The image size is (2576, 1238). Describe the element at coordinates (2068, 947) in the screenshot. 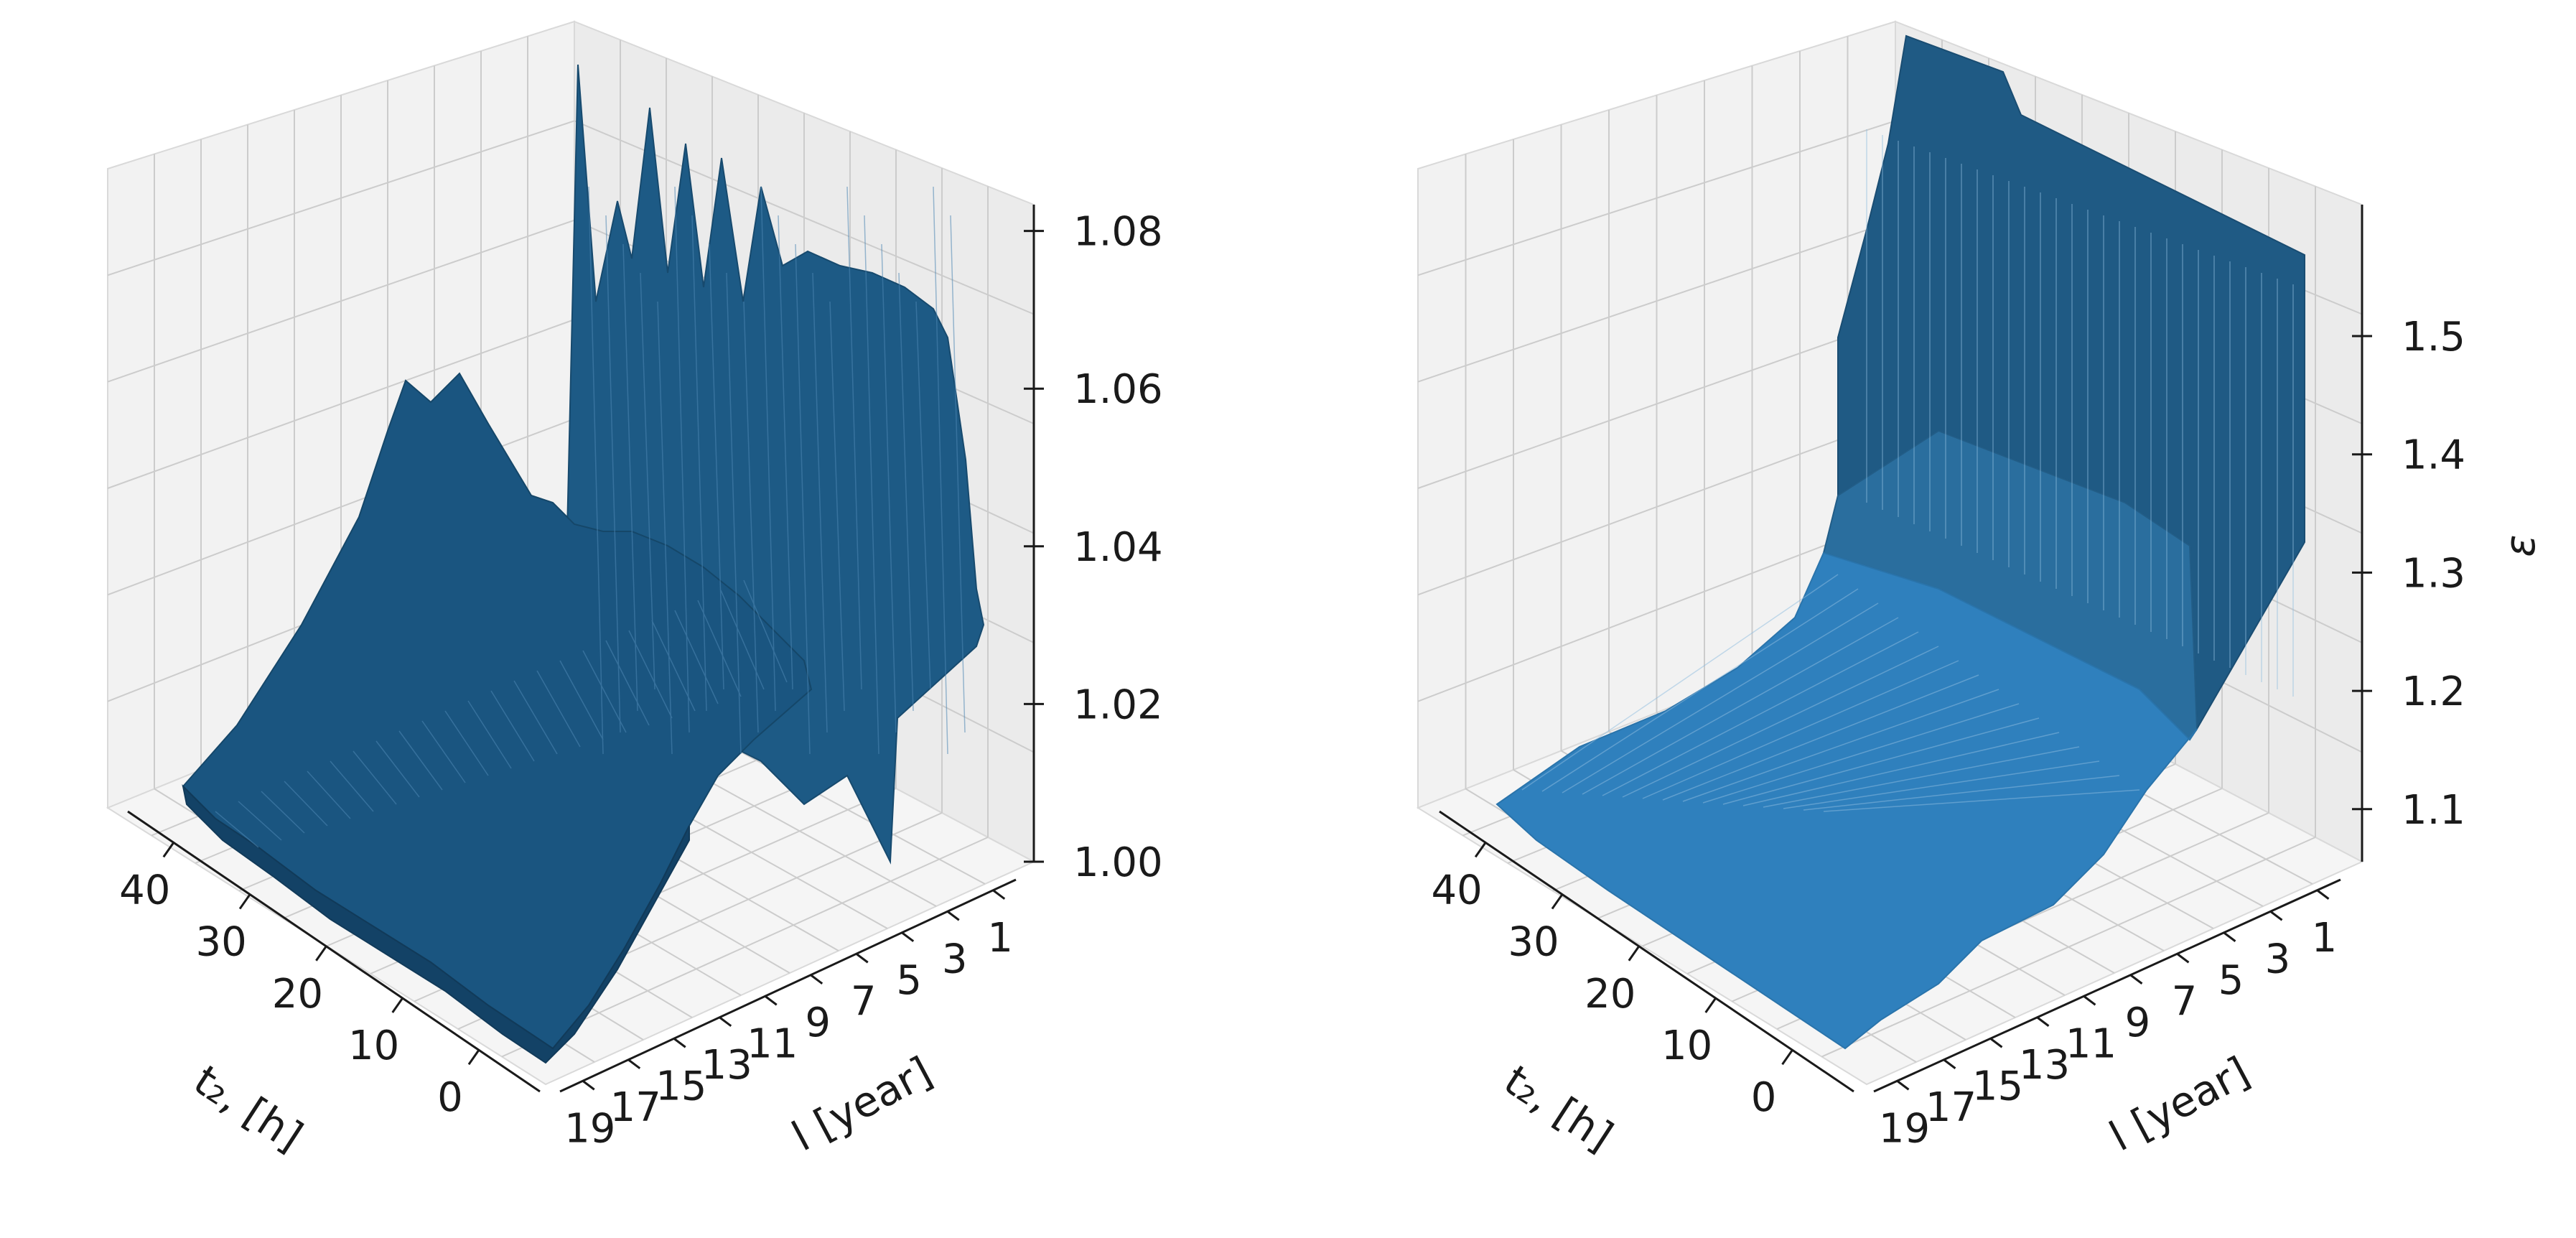

I see `right-floor-grid-line` at that location.